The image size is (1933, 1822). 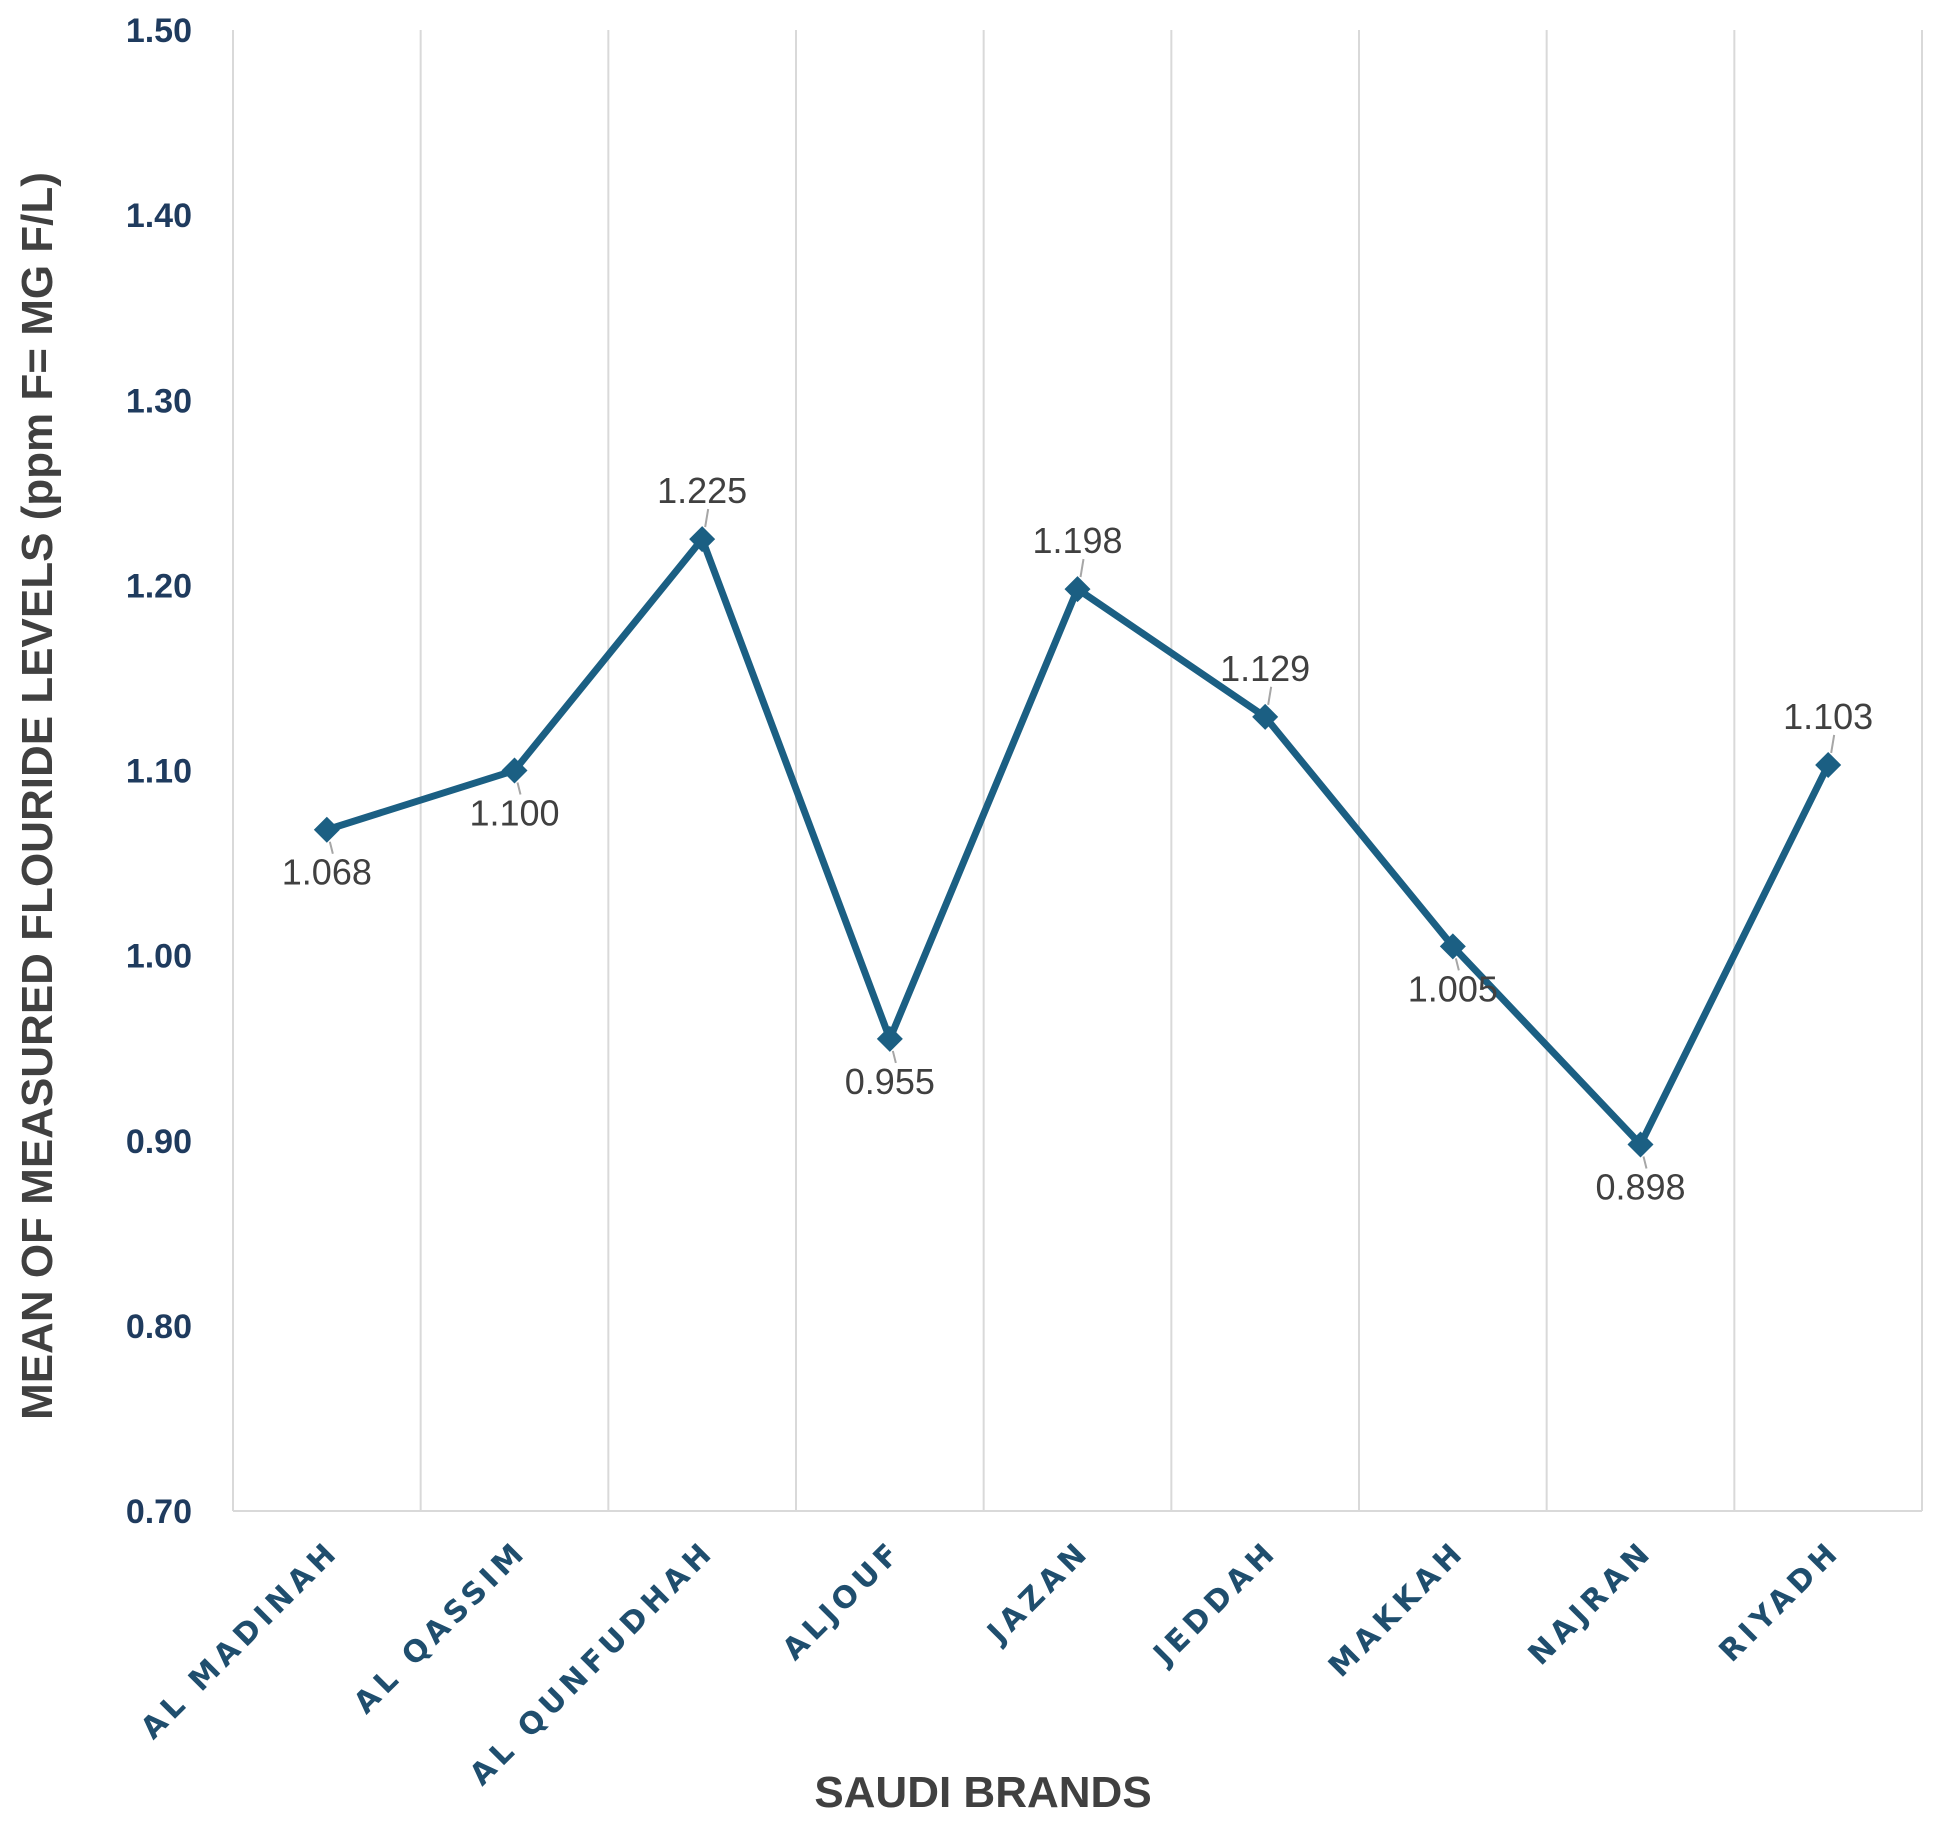 I want to click on data-label: 1.005, so click(x=1453, y=988).